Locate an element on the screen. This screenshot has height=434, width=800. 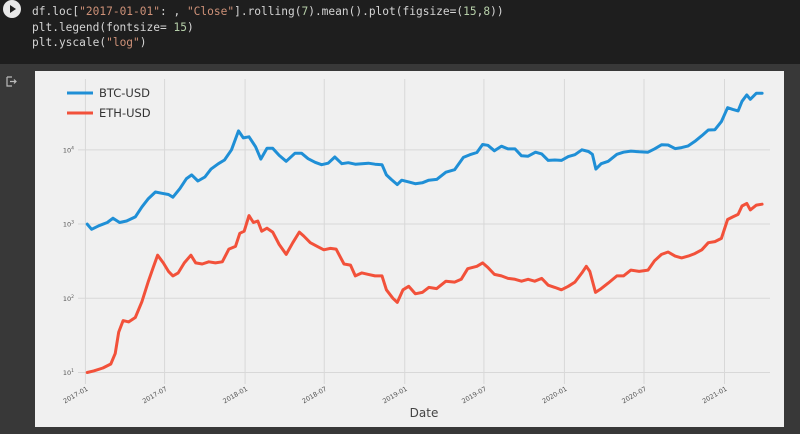
x-tick-label: 2020-01 is located at coordinates (555, 395).